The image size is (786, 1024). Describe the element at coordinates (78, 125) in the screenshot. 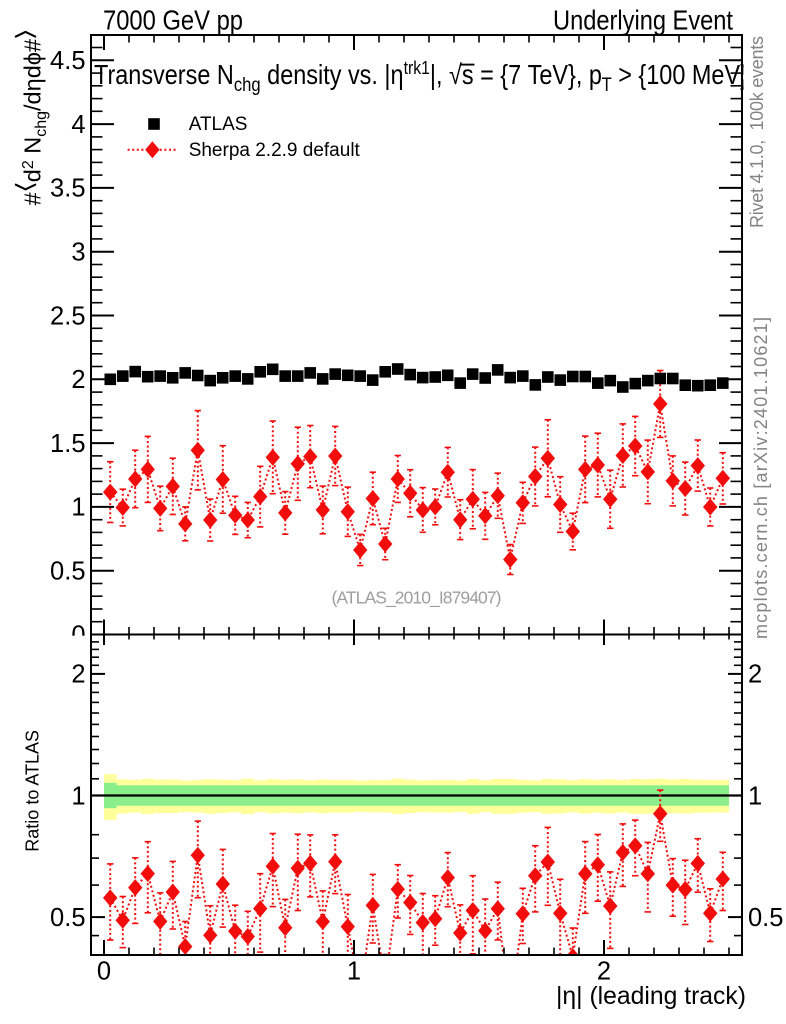

I see `svg-text: 4` at that location.